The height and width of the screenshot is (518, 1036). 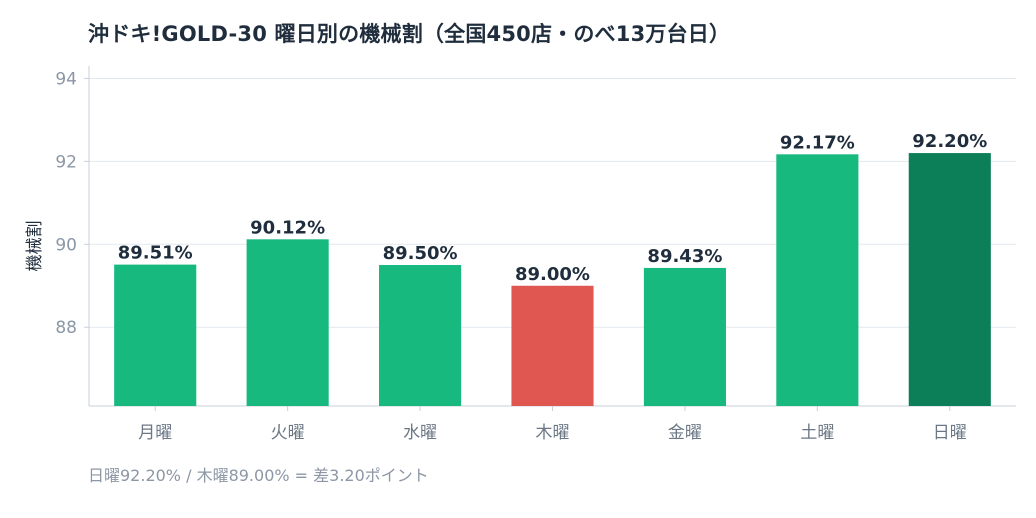 I want to click on y-axis-label: 機械割, so click(x=35, y=246).